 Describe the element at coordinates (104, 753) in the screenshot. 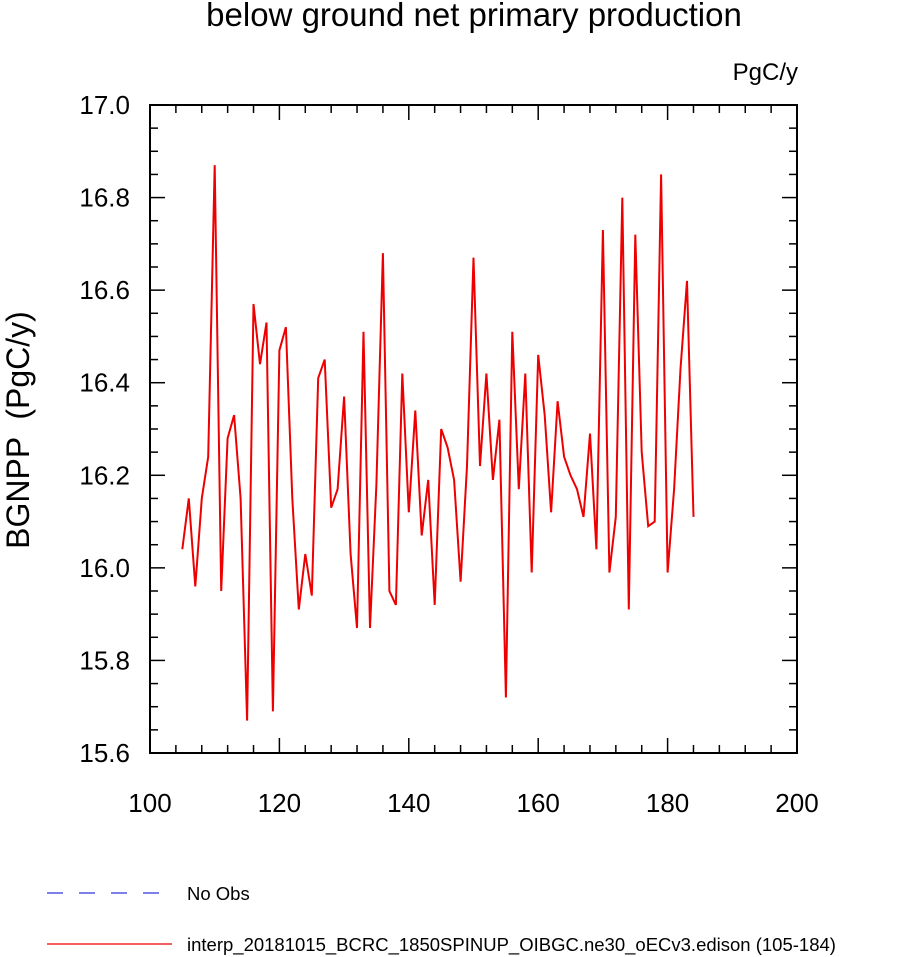

I see `y-tick-label: 15.6` at that location.